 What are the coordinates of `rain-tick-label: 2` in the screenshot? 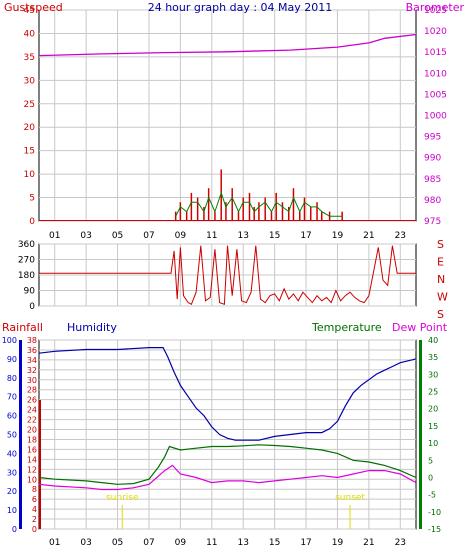 It's located at (34, 519).